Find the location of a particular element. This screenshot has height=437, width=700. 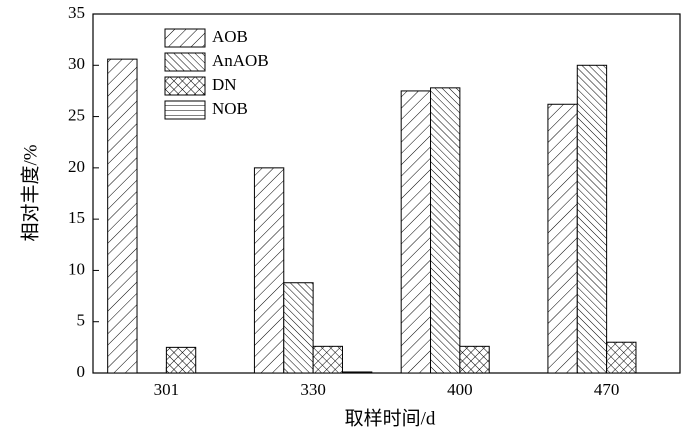

y-tick-label: 0 is located at coordinates (81, 371).